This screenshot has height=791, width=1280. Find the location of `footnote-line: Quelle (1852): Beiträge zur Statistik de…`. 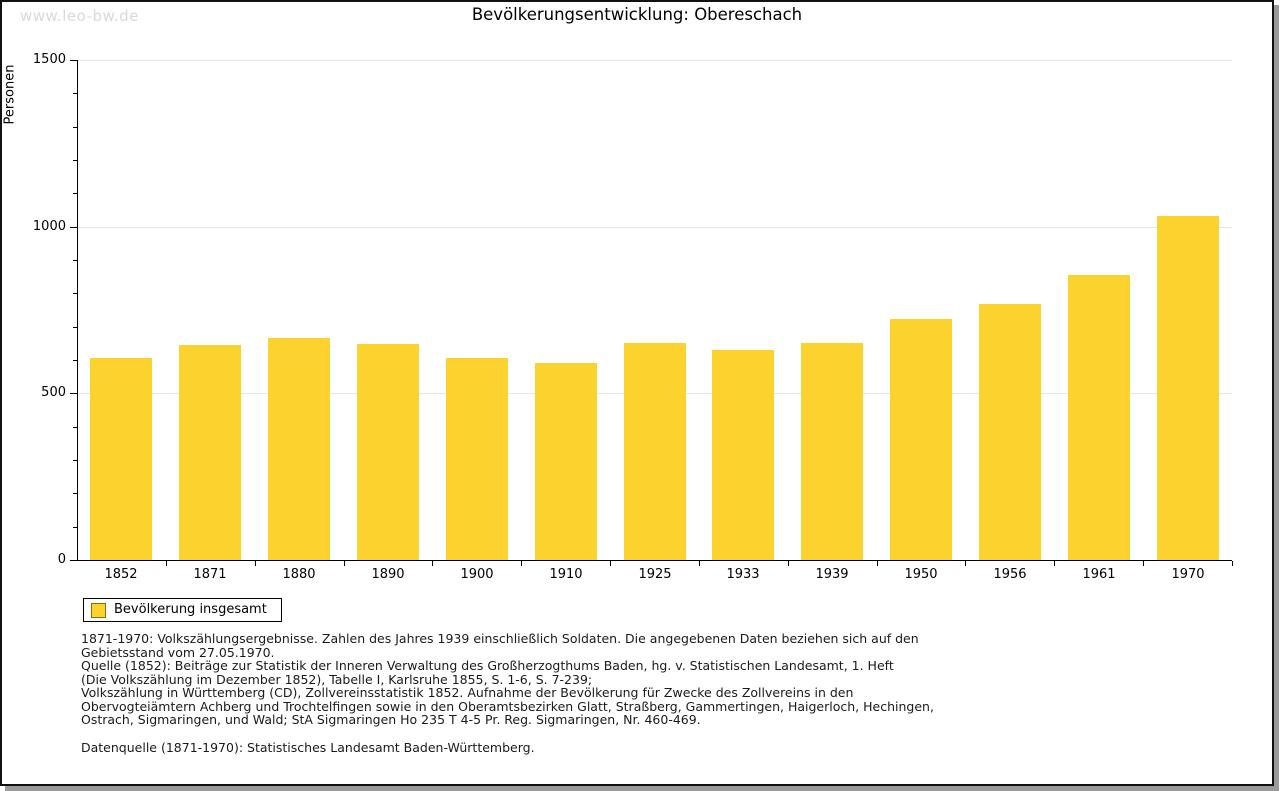

footnote-line: Quelle (1852): Beiträge zur Statistik de… is located at coordinates (487, 665).